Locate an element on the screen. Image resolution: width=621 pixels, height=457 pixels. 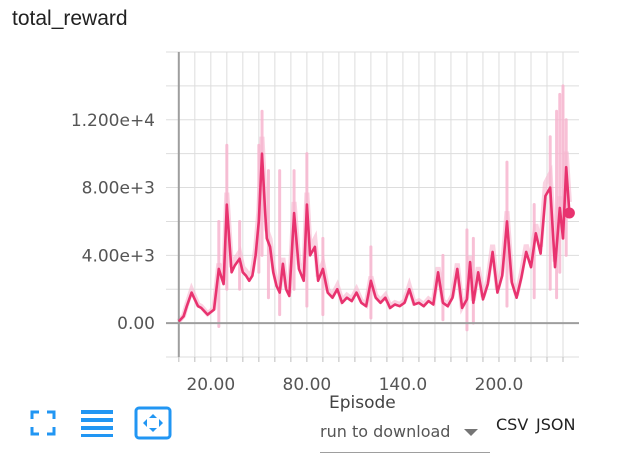
x-tick-label: 140.0 is located at coordinates (403, 385).